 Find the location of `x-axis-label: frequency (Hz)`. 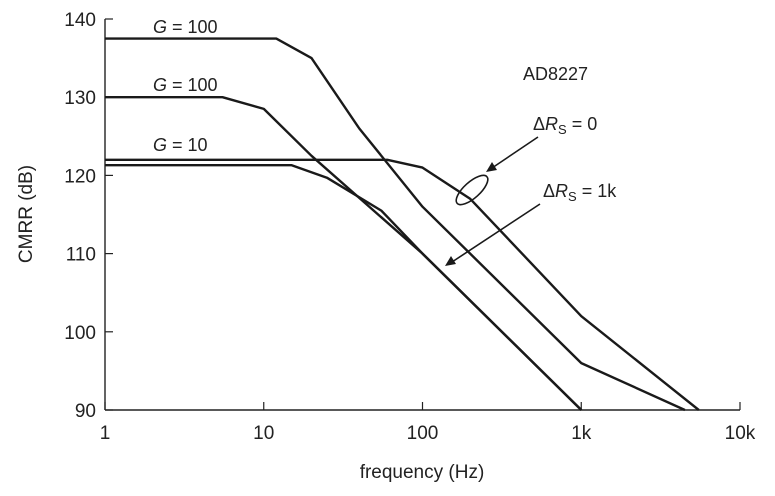

x-axis-label: frequency (Hz) is located at coordinates (422, 472).